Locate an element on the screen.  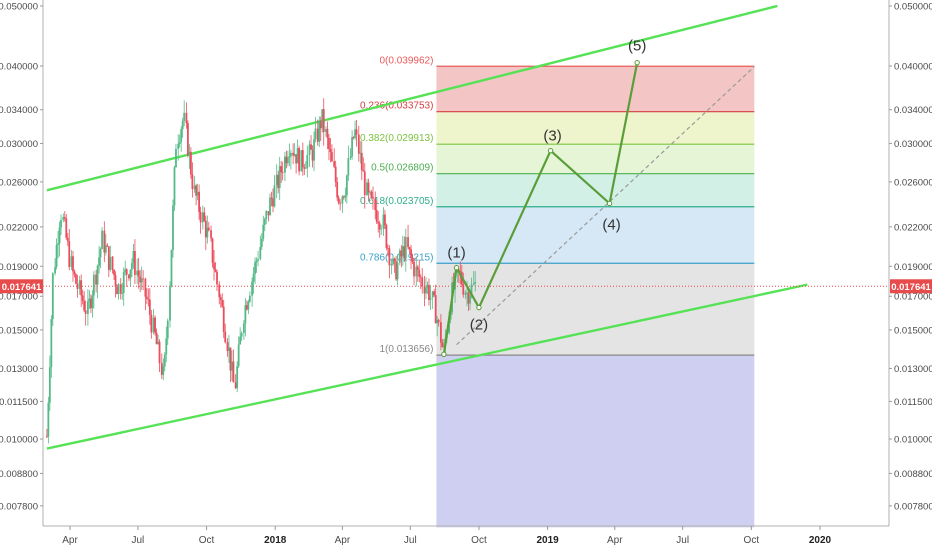
y-tick-label-left: 0.015000 is located at coordinates (19, 330).